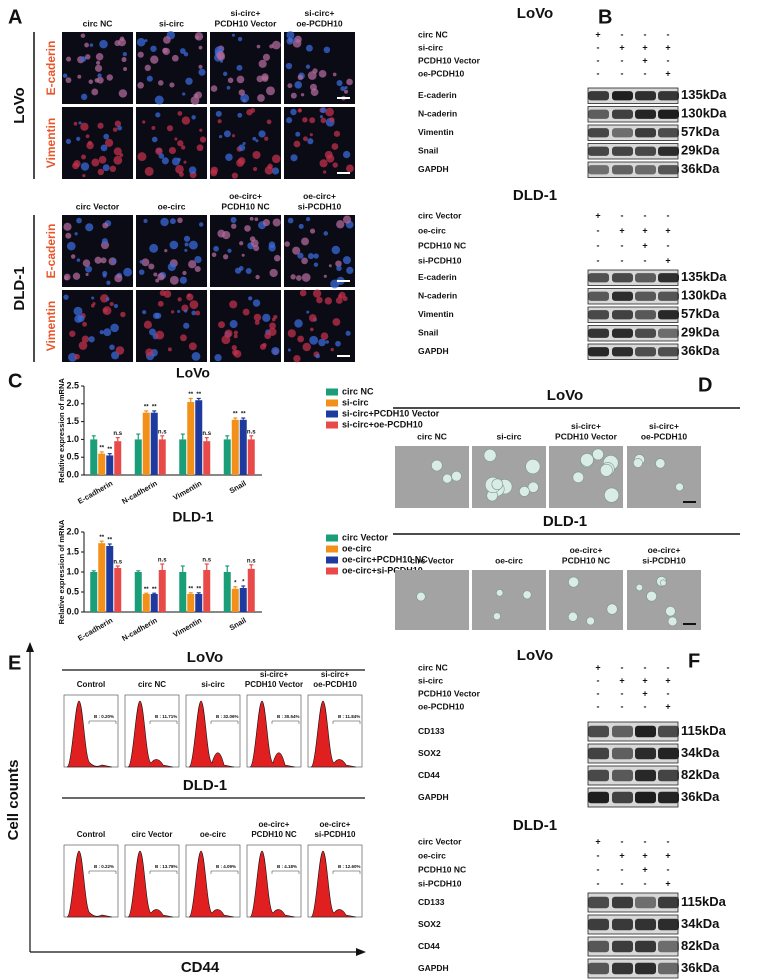 Image resolution: width=757 pixels, height=980 pixels. Describe the element at coordinates (187, 490) in the screenshot. I see `x-tick-label: Vimentin` at that location.